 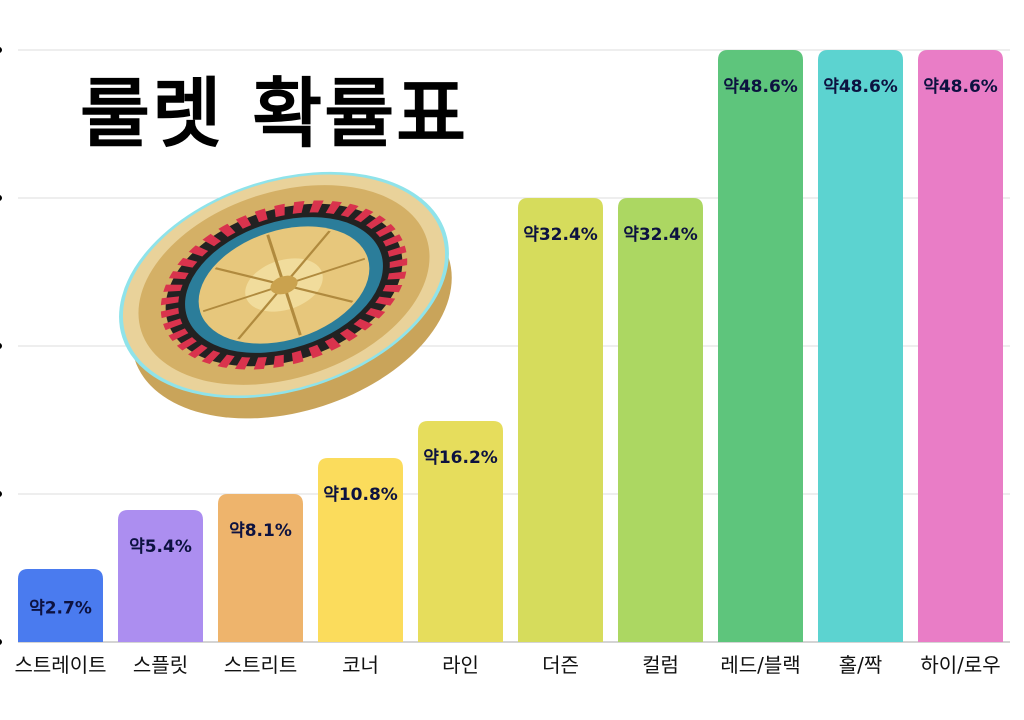 What do you see at coordinates (760, 665) in the screenshot?
I see `x-tick-label: 레드/블랙` at bounding box center [760, 665].